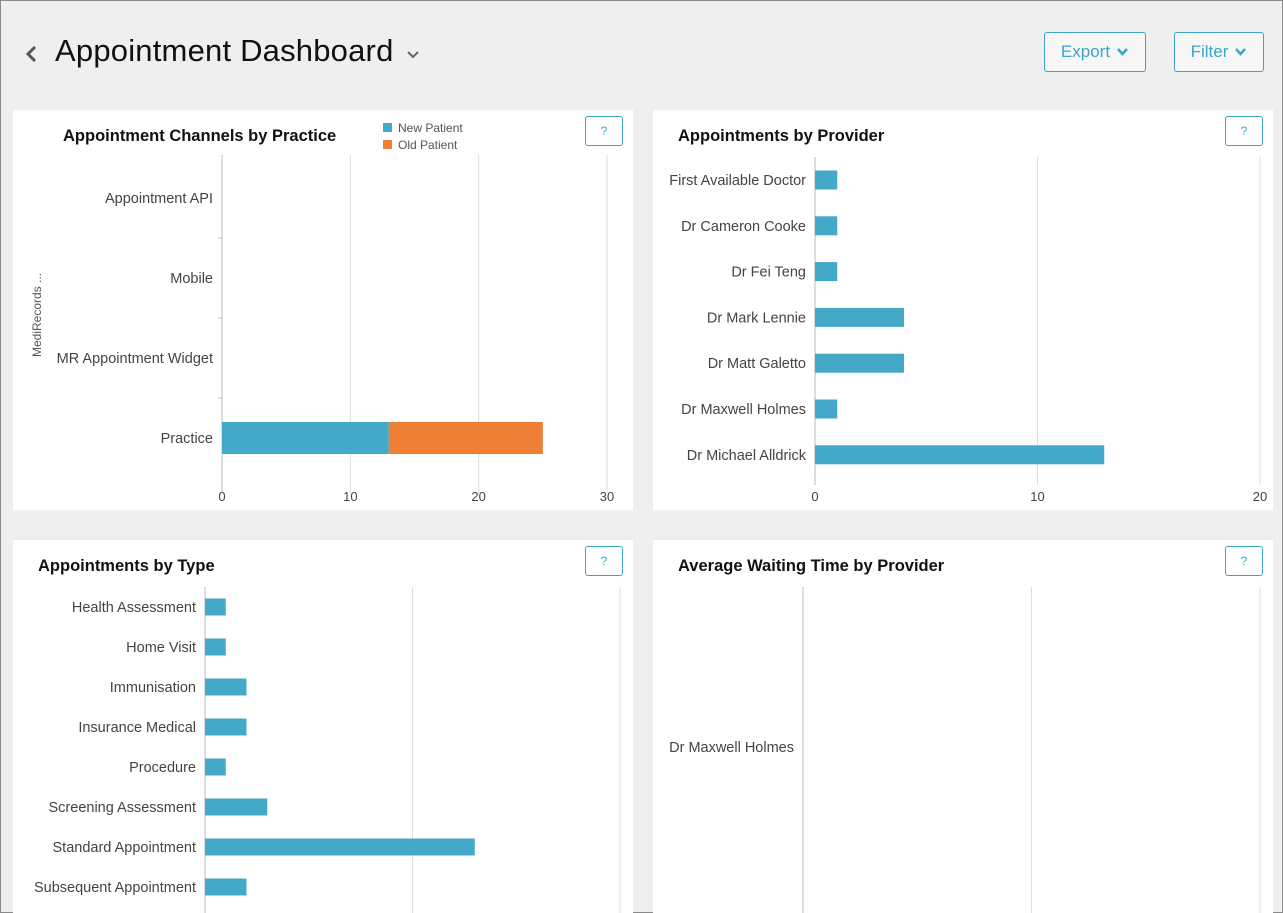 The image size is (1283, 913). Describe the element at coordinates (1209, 51) in the screenshot. I see `filter-label: Filter` at that location.